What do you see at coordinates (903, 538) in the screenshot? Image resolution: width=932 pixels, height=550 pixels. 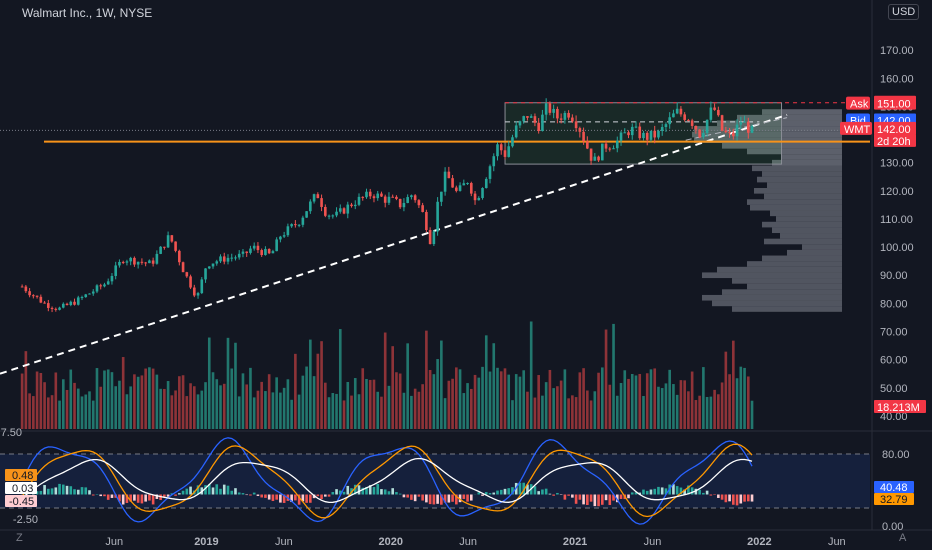 I see `auto-scale-toggle: A` at bounding box center [903, 538].